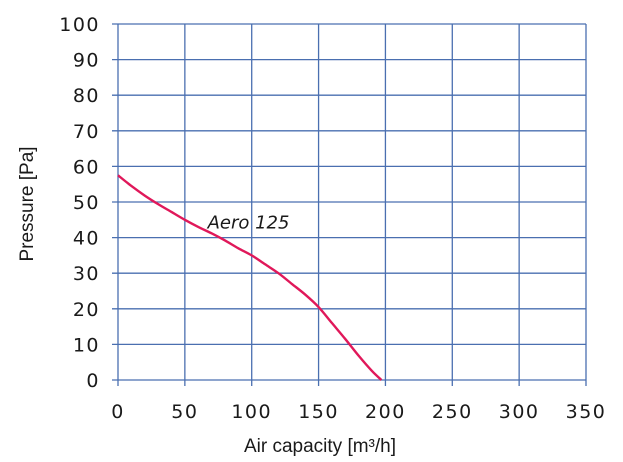 Image resolution: width=623 pixels, height=462 pixels. Describe the element at coordinates (93, 381) in the screenshot. I see `y-tick-label-0: 0` at that location.